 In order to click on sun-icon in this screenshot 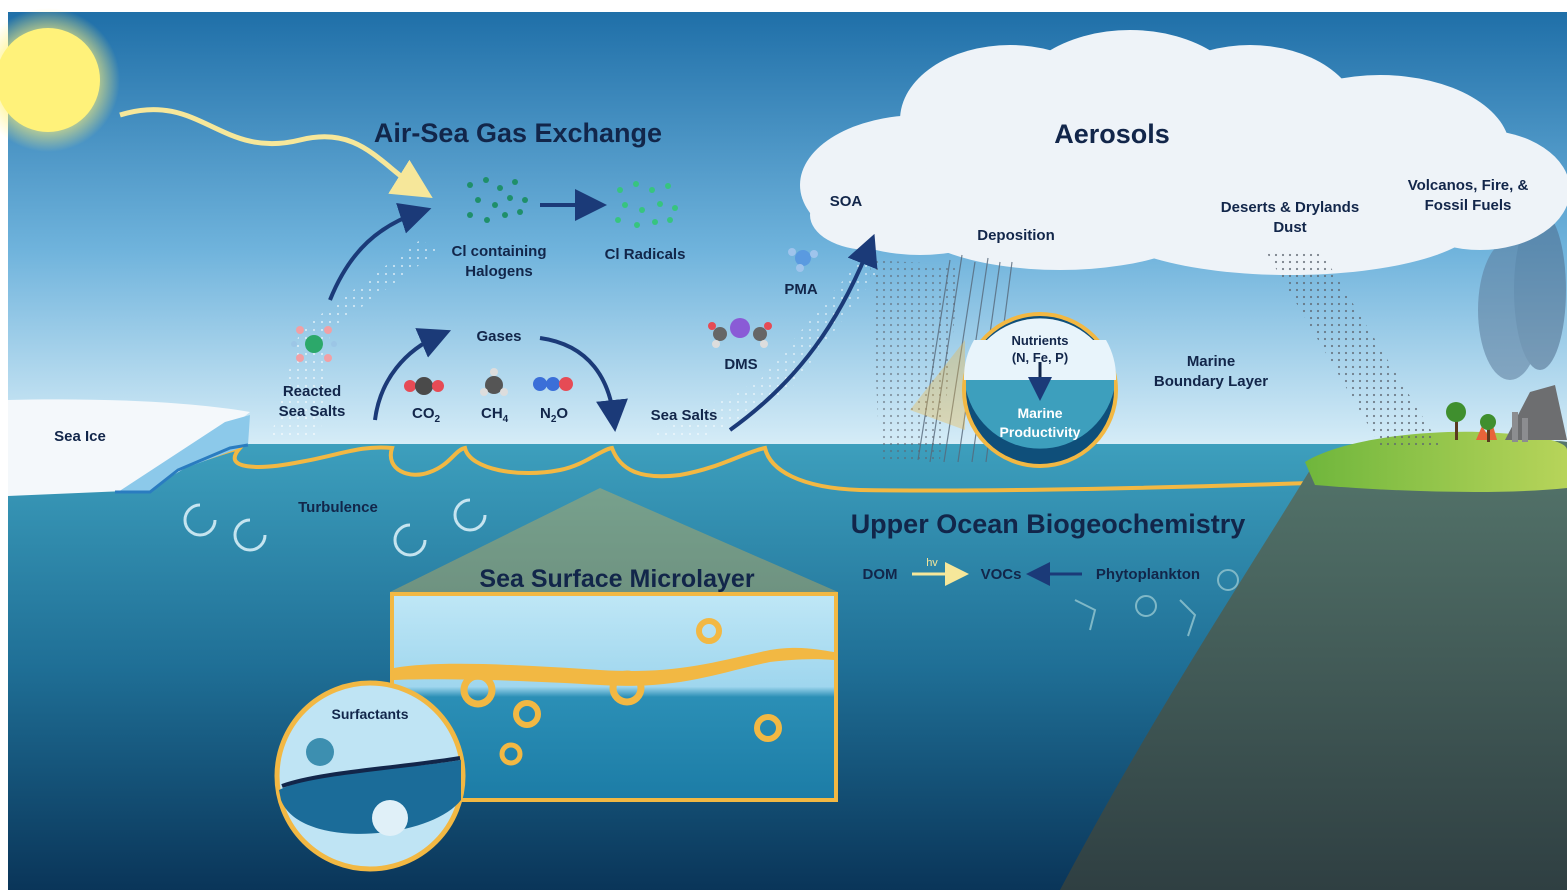, I will do `click(60, 80)`.